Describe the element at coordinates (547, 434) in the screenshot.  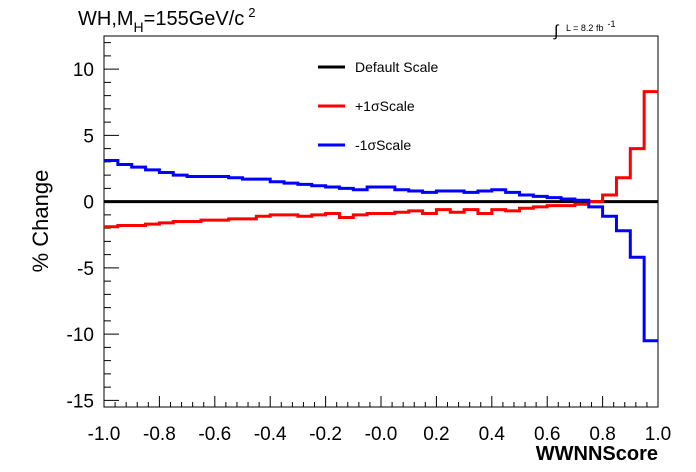
I see `x-tick-label: 0.6` at that location.